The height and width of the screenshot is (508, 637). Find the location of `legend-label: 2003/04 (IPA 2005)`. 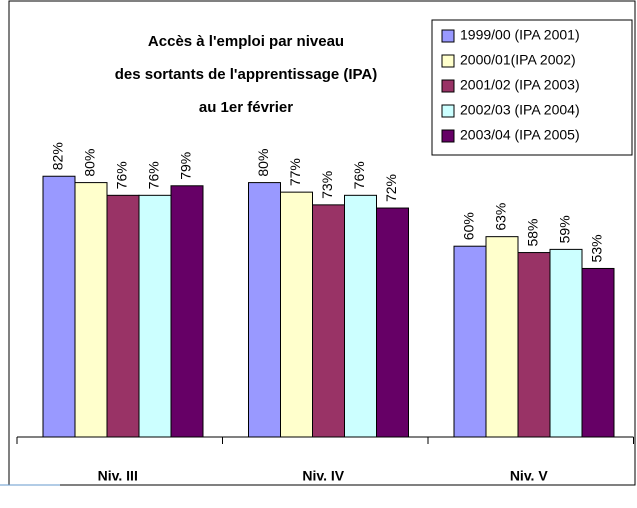

legend-label: 2003/04 (IPA 2005) is located at coordinates (520, 135).